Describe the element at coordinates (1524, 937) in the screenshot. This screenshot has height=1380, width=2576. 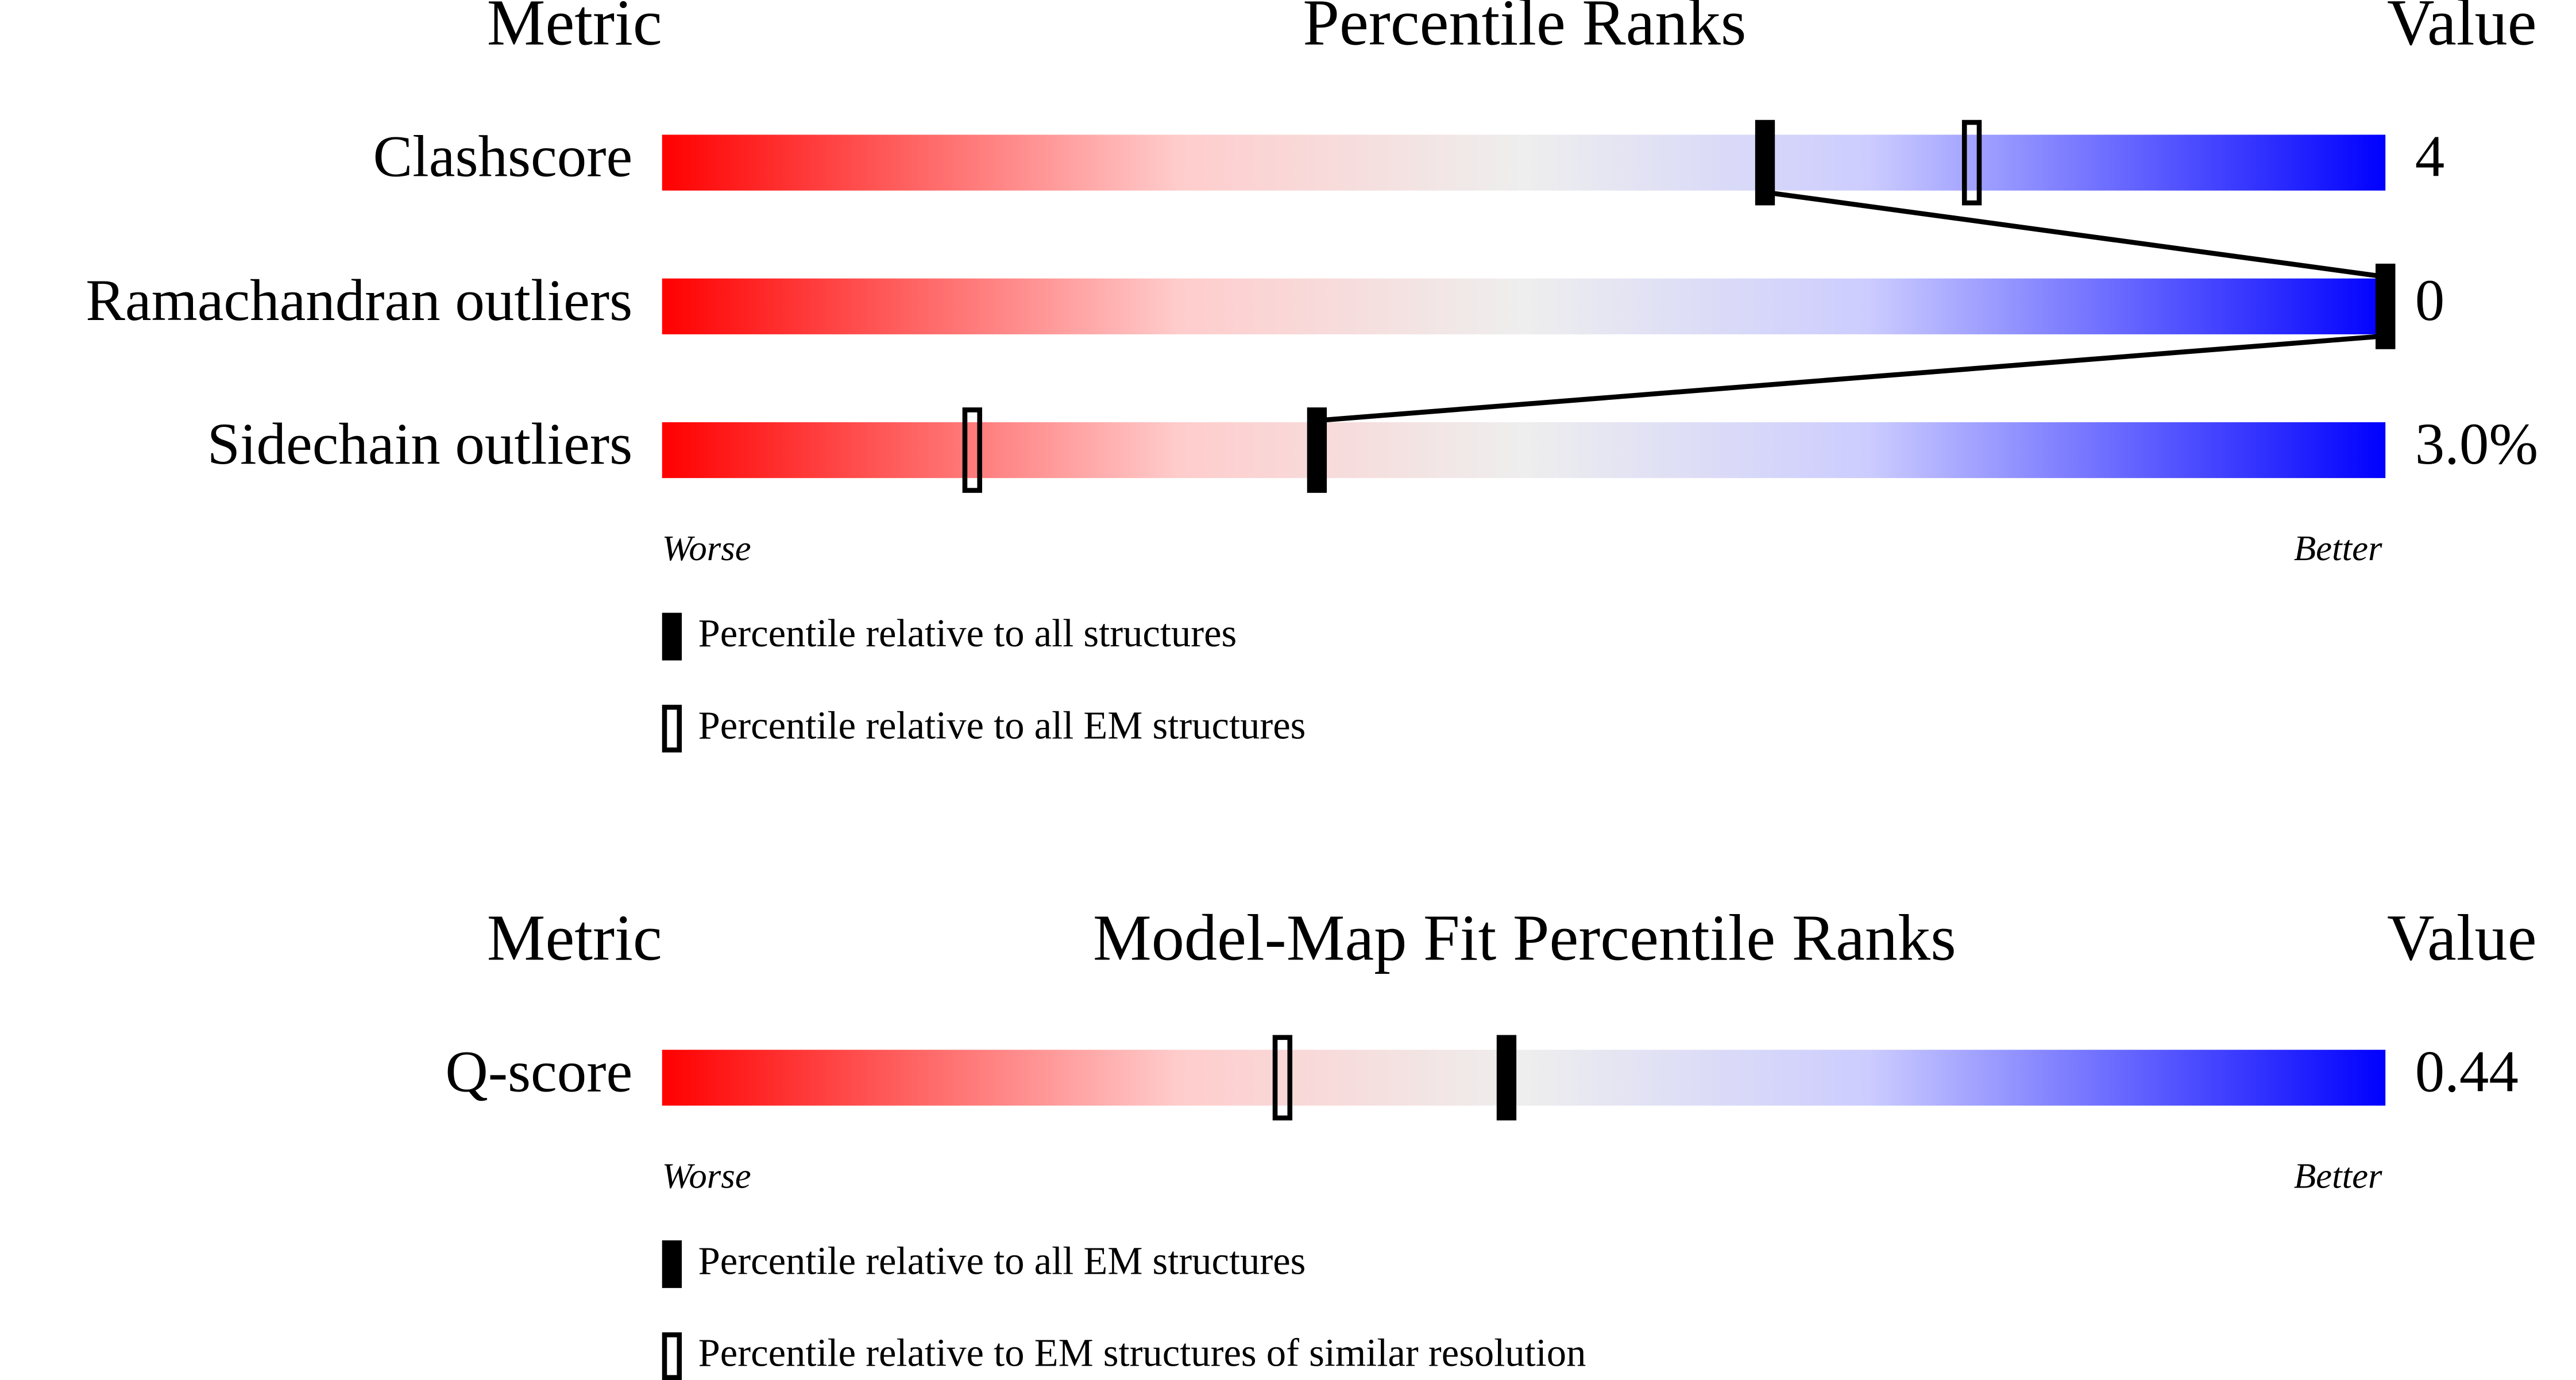
I see `chart-title: Model-Map Fit Percentile Ranks` at that location.